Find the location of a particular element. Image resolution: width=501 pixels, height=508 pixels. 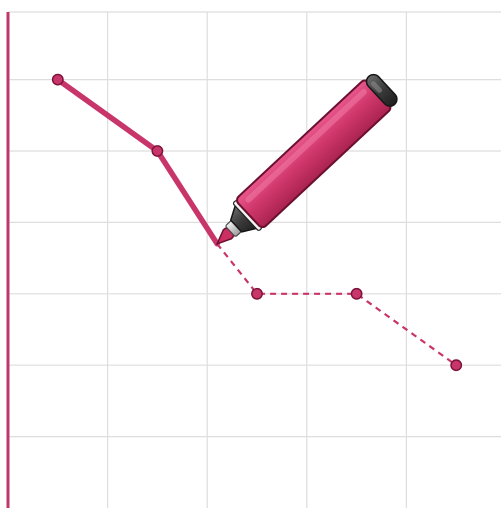

guide-path is located at coordinates (336, 305).